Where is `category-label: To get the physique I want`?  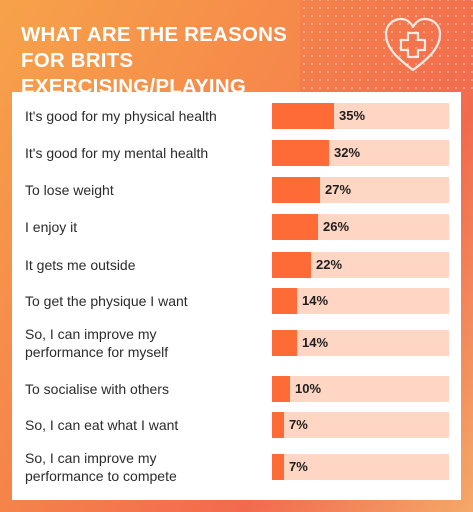
category-label: To get the physique I want is located at coordinates (147, 301).